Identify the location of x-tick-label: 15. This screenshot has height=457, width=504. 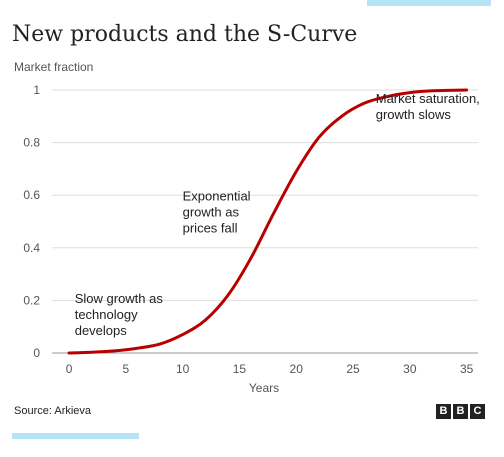
(240, 369).